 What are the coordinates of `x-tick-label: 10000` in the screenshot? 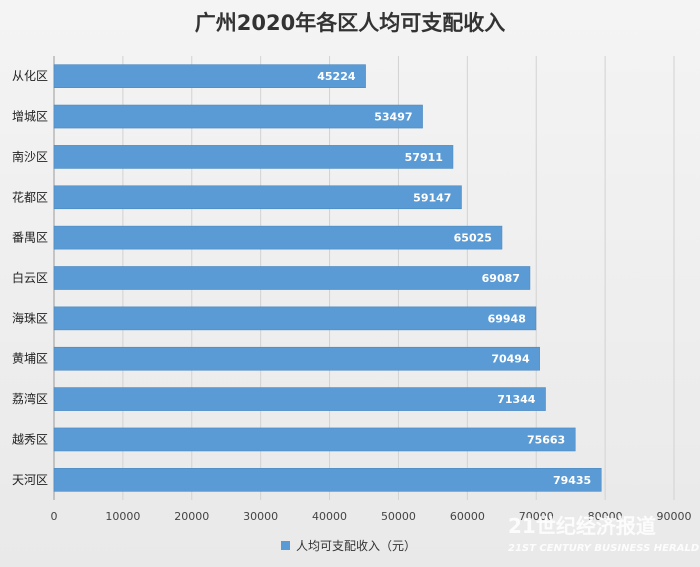 It's located at (122, 516).